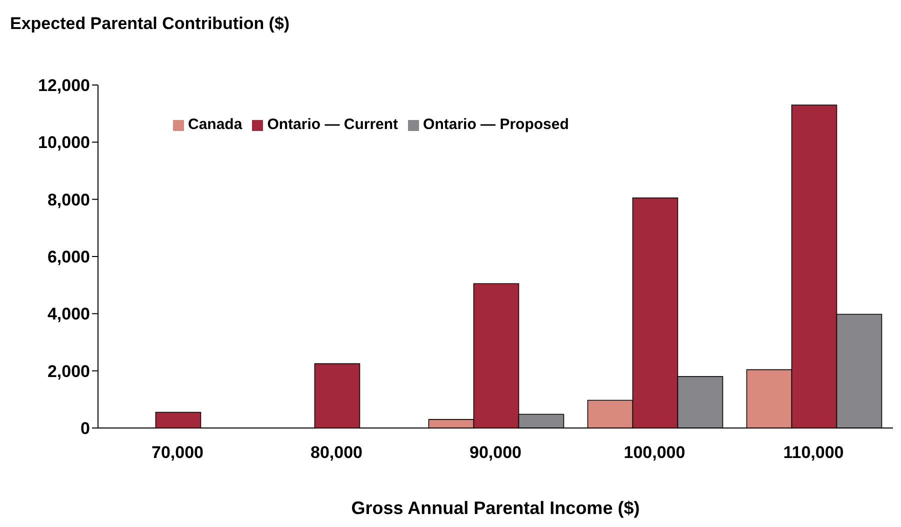  I want to click on y-axis-title: Expected Parental Contribution ($), so click(150, 24).